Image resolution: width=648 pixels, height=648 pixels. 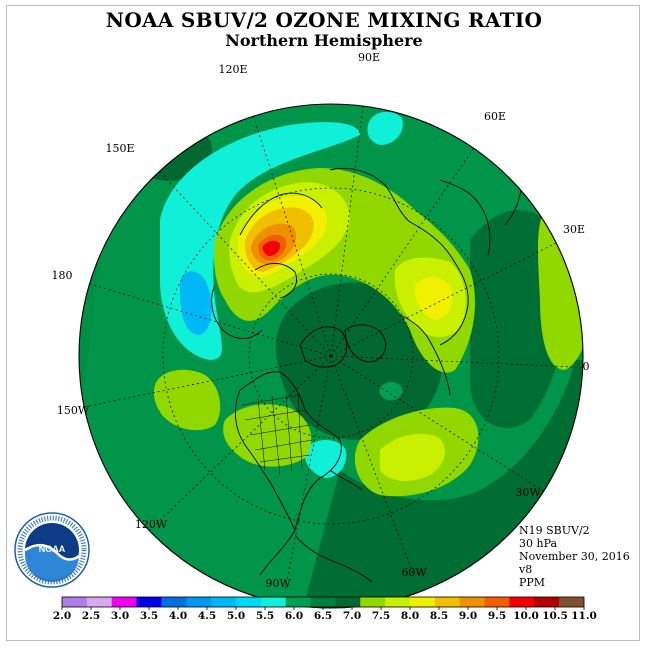 I want to click on info-level: 30 hPa, so click(x=538, y=543).